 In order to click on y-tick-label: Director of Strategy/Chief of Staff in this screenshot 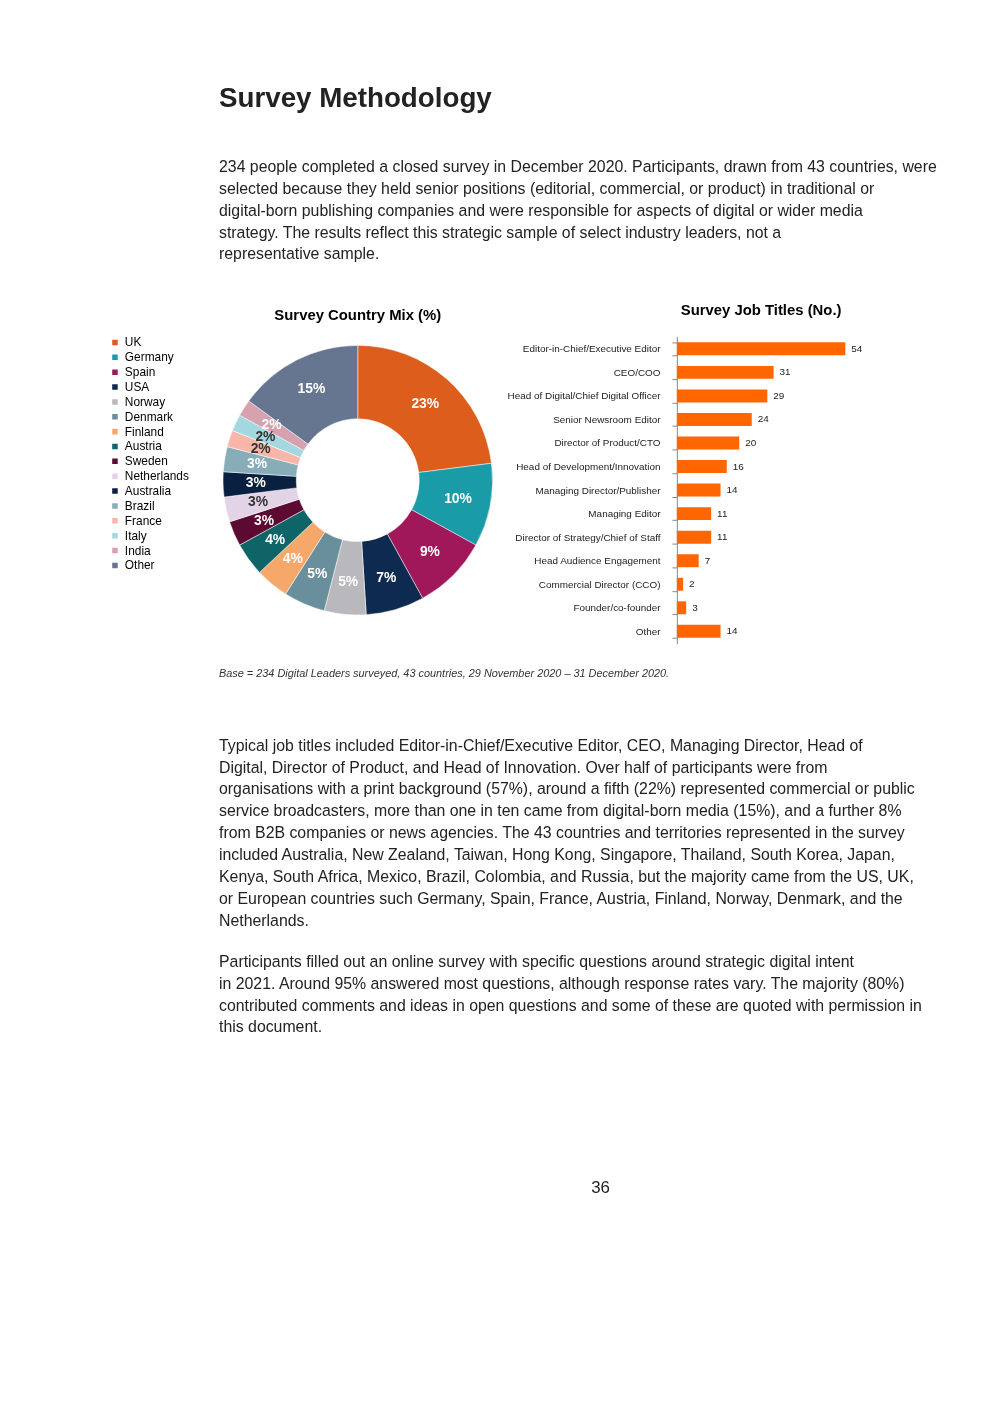, I will do `click(588, 537)`.